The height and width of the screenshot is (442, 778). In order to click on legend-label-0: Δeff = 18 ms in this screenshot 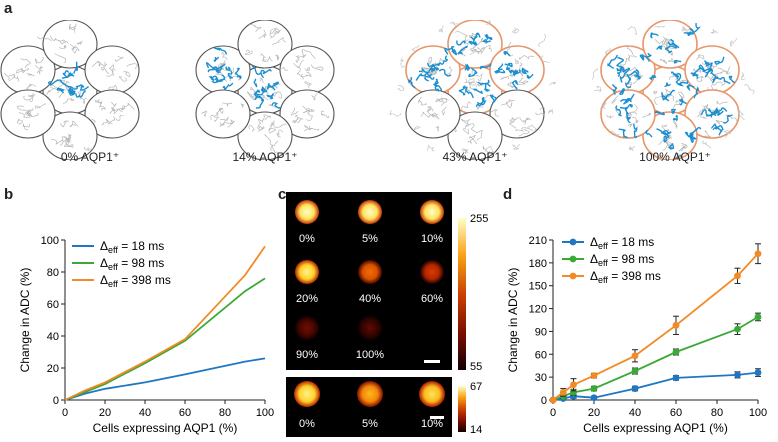, I will do `click(132, 247)`.